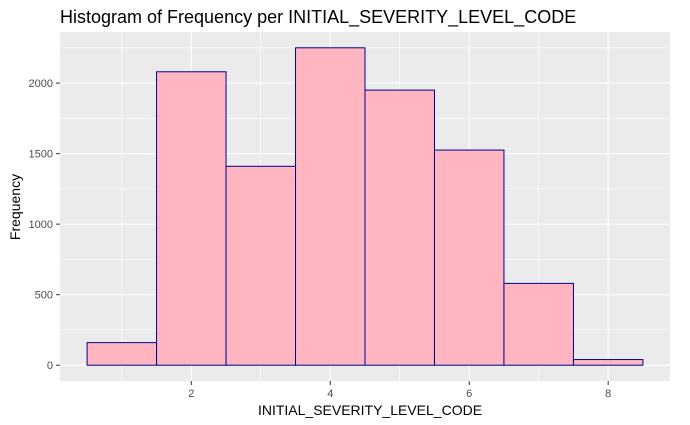 This screenshot has width=690, height=425. Describe the element at coordinates (41, 84) in the screenshot. I see `y-tick-label: 2000` at that location.